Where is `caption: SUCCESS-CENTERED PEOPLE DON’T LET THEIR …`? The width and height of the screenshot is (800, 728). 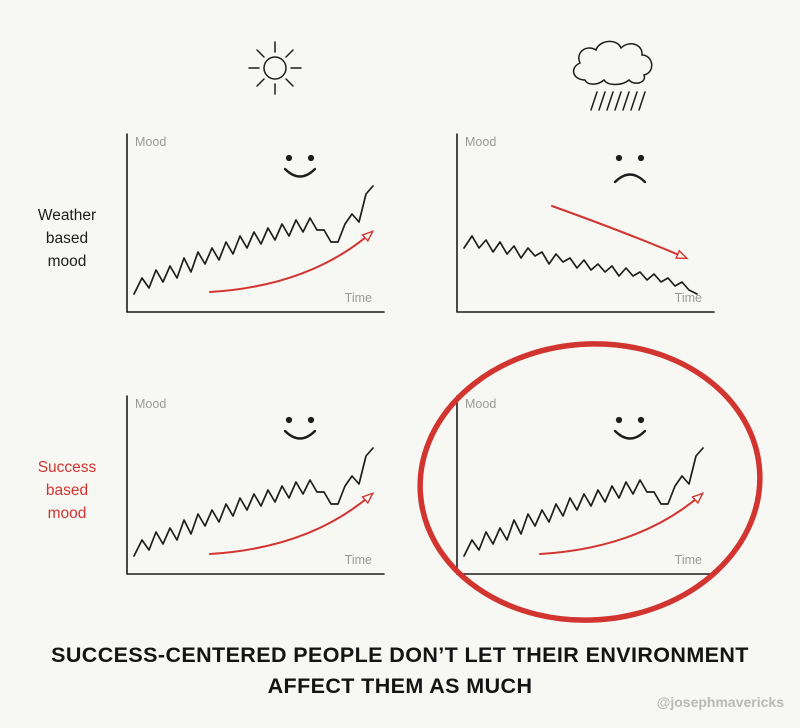 caption: SUCCESS-CENTERED PEOPLE DON’T LET THEIR … is located at coordinates (400, 671).